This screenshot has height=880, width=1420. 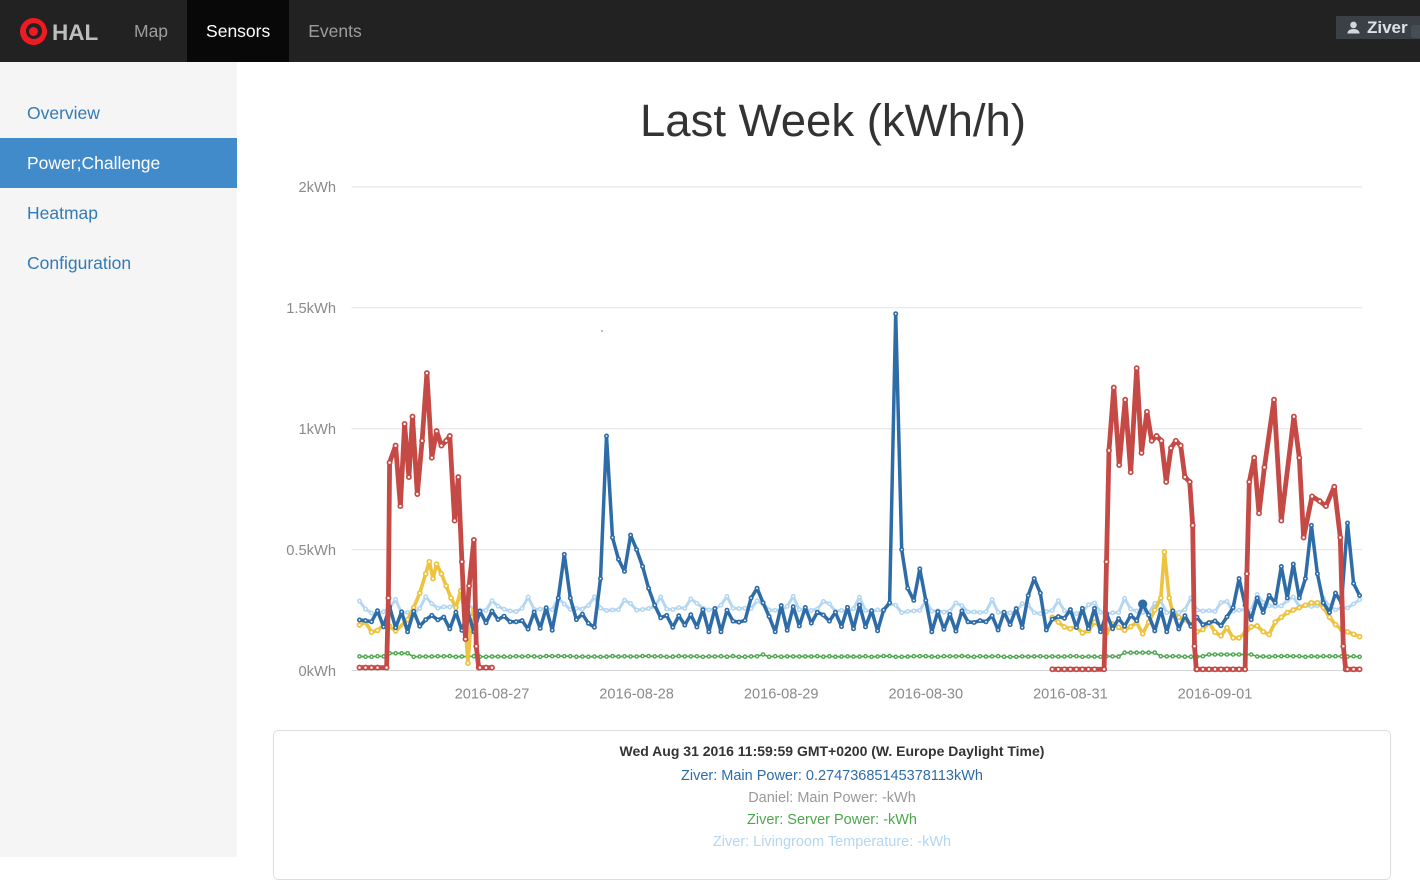 What do you see at coordinates (925, 695) in the screenshot?
I see `svg-text: 2016-08-30` at bounding box center [925, 695].